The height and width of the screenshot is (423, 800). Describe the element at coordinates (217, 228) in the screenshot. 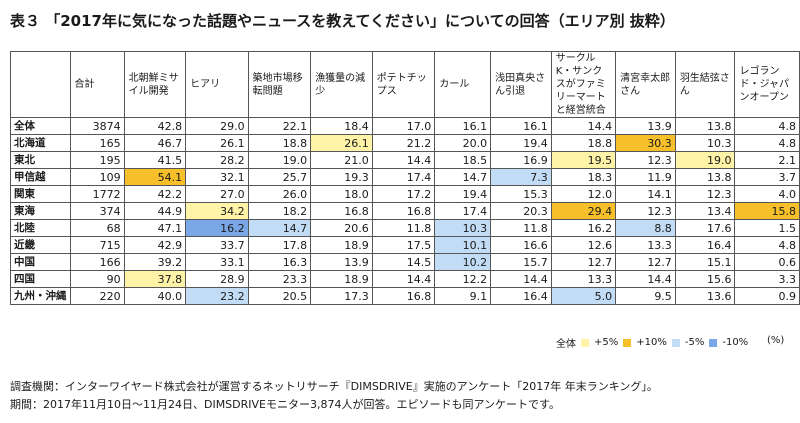

I see `value-cell: 16.2` at that location.